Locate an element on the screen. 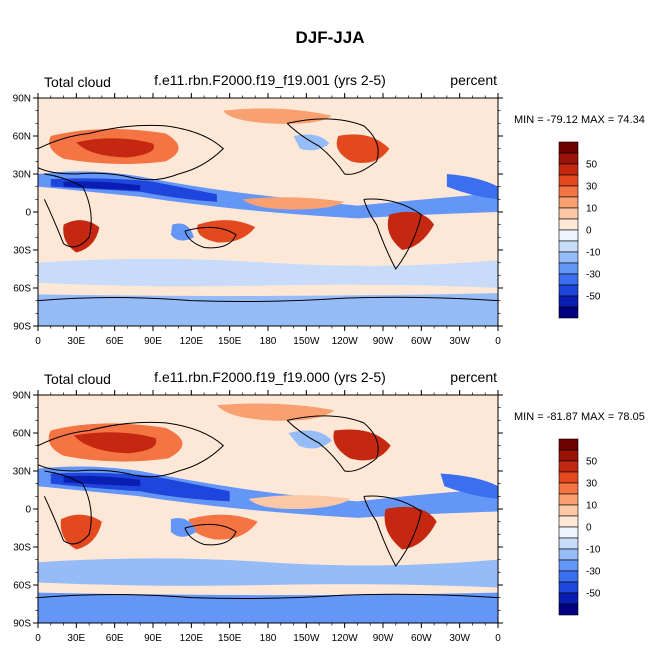 The height and width of the screenshot is (661, 661). panel-2-x-tick-label: 120W is located at coordinates (345, 638).